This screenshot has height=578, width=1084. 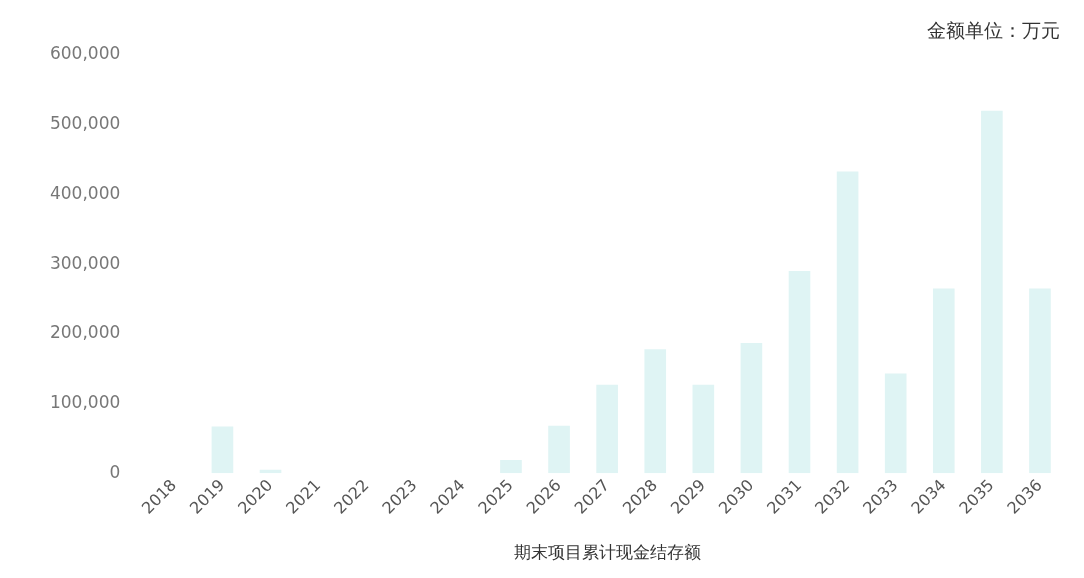 What do you see at coordinates (85, 262) in the screenshot?
I see `y-tick-label: 300,000` at bounding box center [85, 262].